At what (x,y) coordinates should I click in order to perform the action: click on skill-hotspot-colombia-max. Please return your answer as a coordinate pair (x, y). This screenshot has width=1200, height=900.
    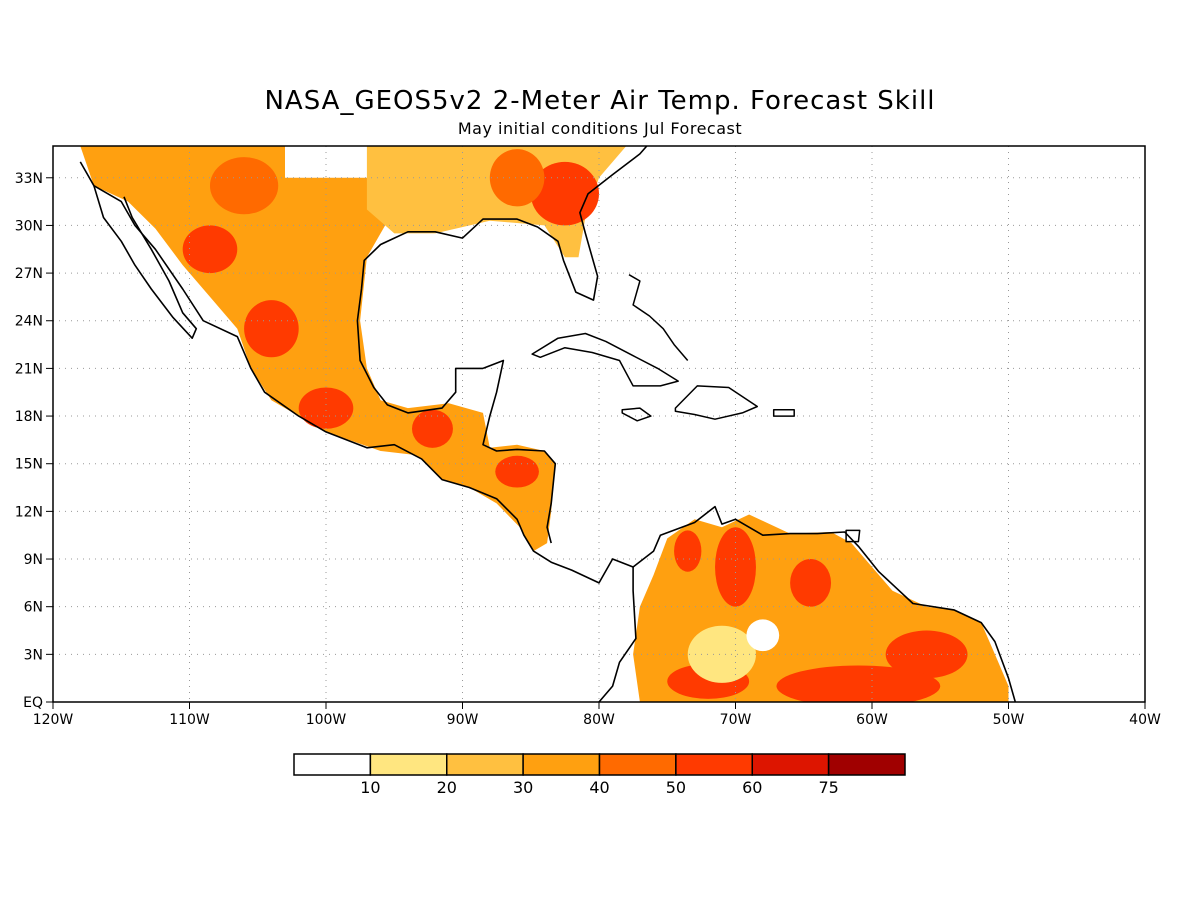
    Looking at the image, I should click on (688, 551).